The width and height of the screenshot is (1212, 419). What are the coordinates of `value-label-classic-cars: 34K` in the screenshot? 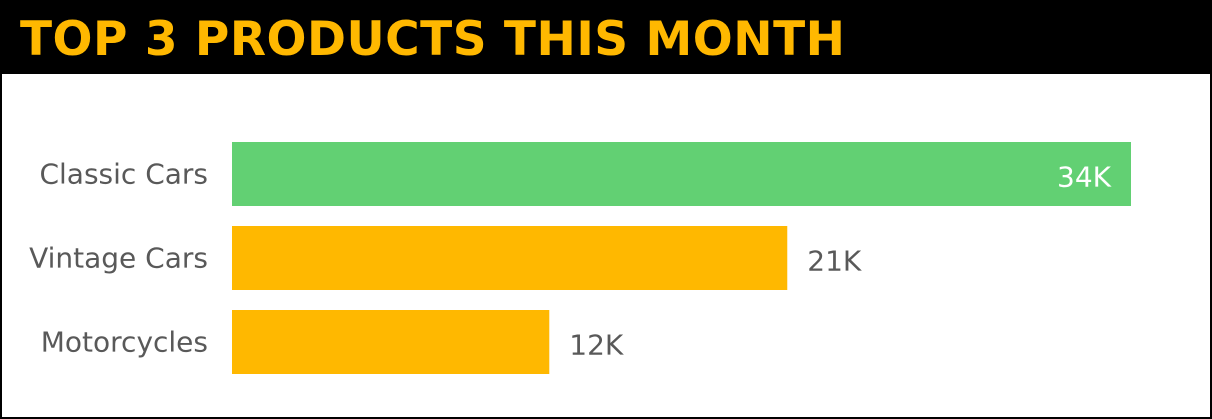 It's located at (1084, 177).